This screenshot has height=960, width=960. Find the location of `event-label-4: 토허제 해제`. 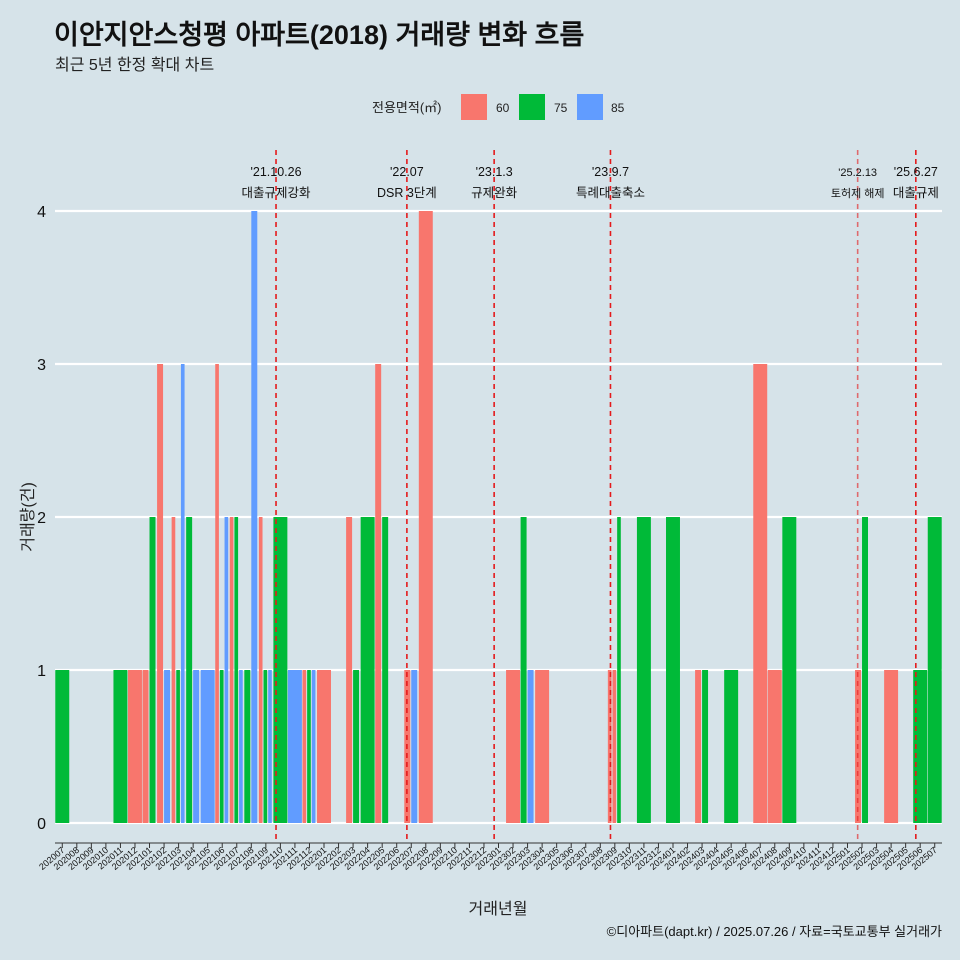

event-label-4: 토허제 해제 is located at coordinates (858, 193).